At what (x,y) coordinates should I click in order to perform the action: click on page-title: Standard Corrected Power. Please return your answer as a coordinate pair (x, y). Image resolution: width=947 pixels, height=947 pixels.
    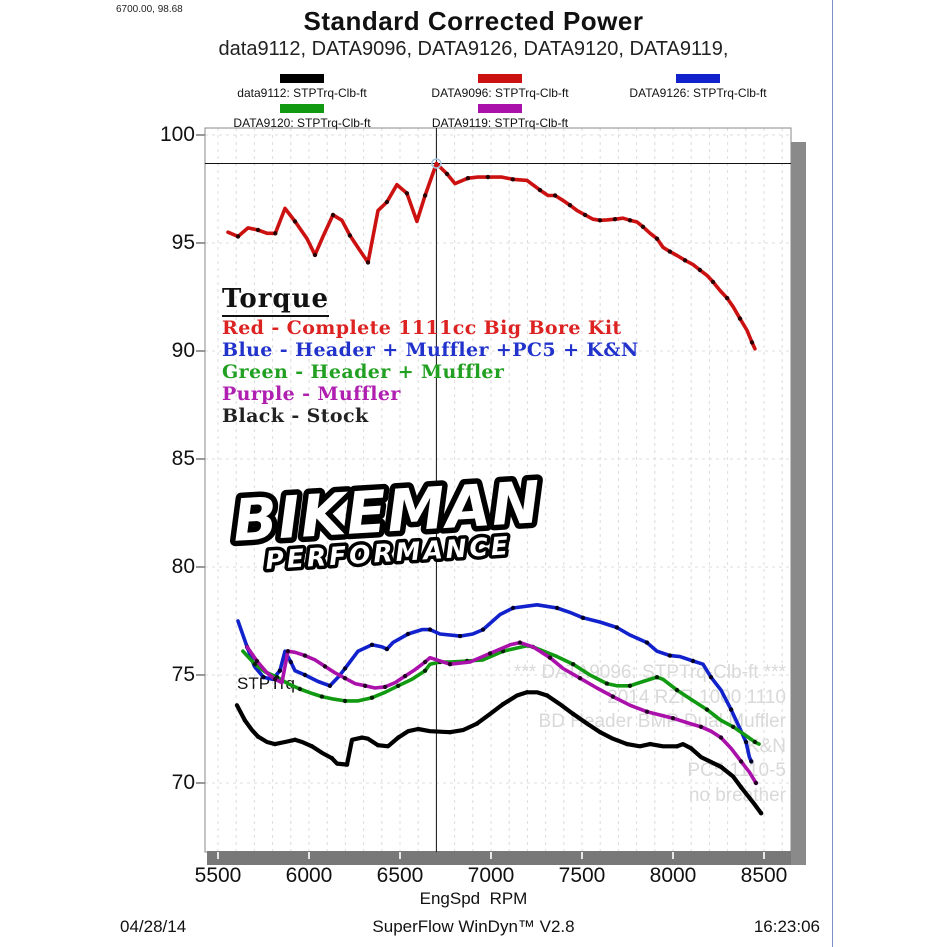
    Looking at the image, I should click on (473, 21).